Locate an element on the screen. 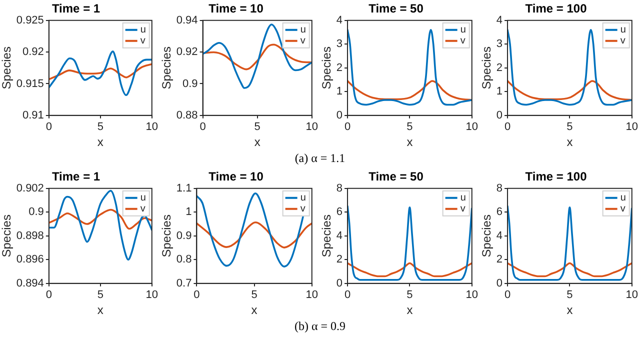 The width and height of the screenshot is (640, 338). y-tick-label: 0.894 is located at coordinates (30, 283).